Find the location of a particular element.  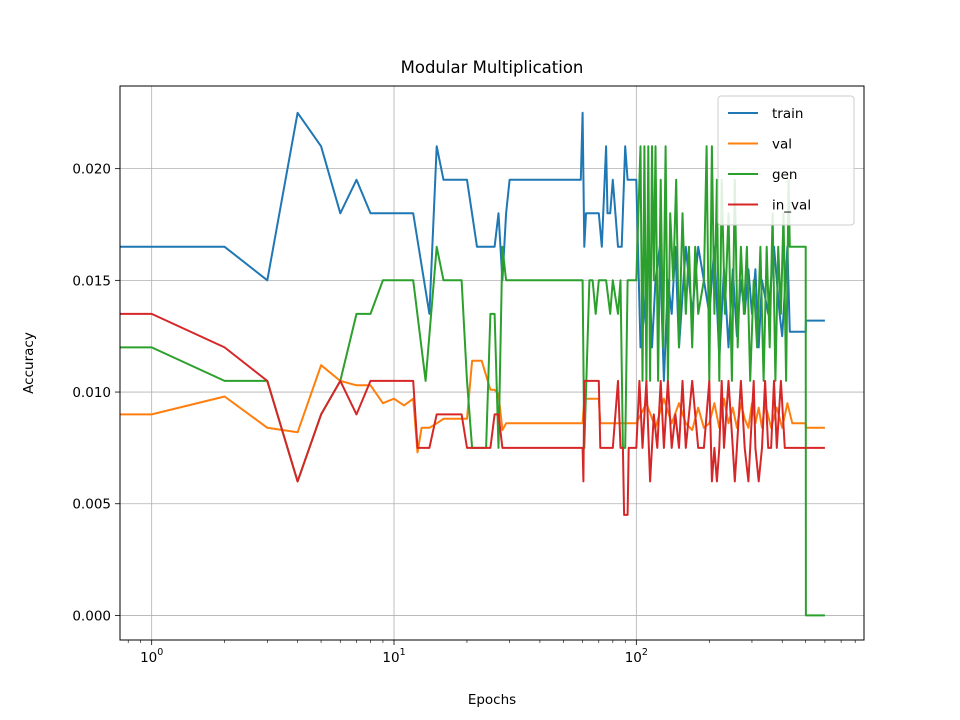

y-tick-label: 0.010 is located at coordinates (91, 393).